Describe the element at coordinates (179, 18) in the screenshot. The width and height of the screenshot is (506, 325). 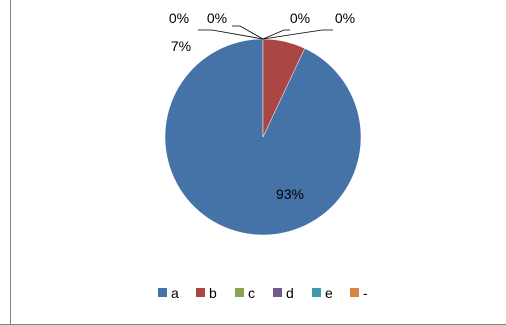
I see `data-label-c: 0%` at that location.